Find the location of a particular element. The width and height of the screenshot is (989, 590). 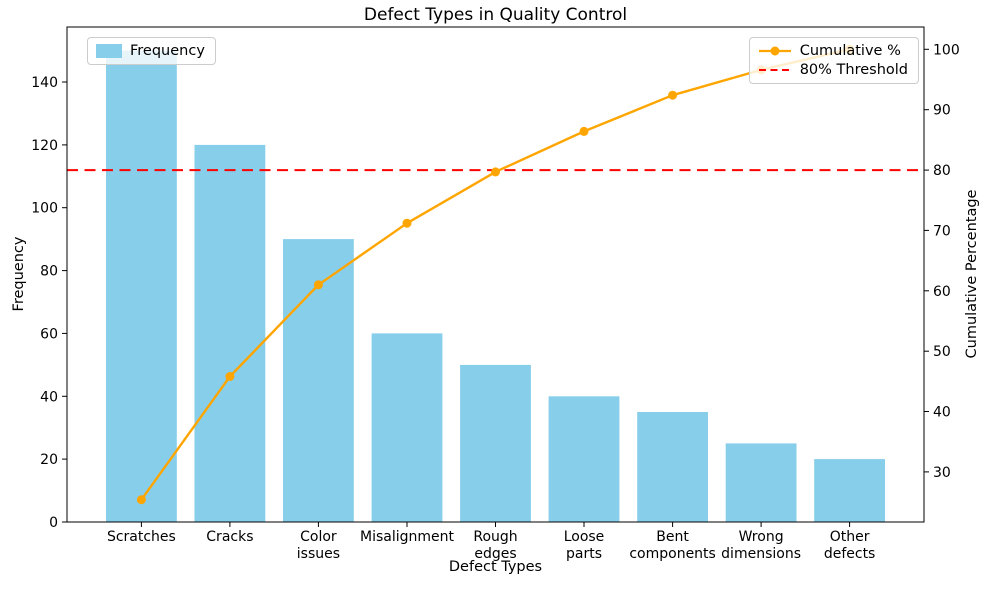

right-tick-label-30: 30 is located at coordinates (942, 473).